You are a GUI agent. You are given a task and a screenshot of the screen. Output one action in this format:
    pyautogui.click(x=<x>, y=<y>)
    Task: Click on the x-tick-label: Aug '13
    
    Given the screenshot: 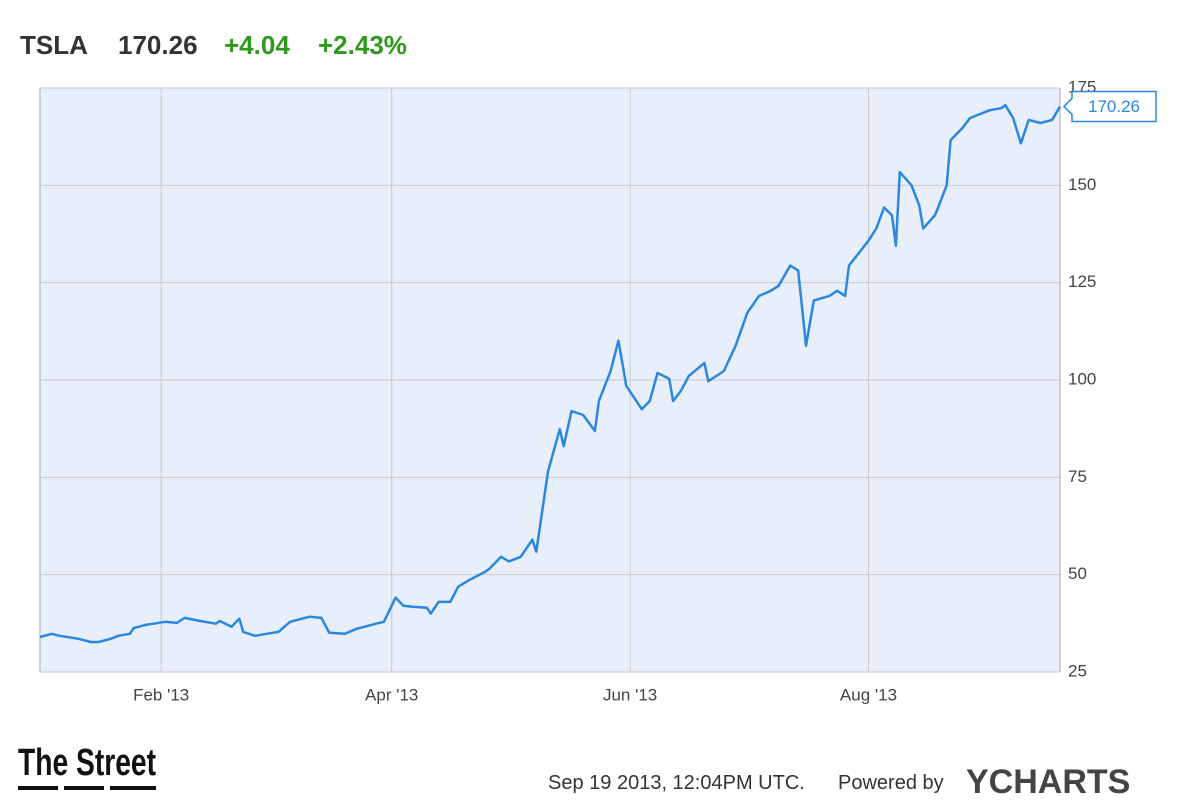 What is the action you would take?
    pyautogui.click(x=868, y=694)
    